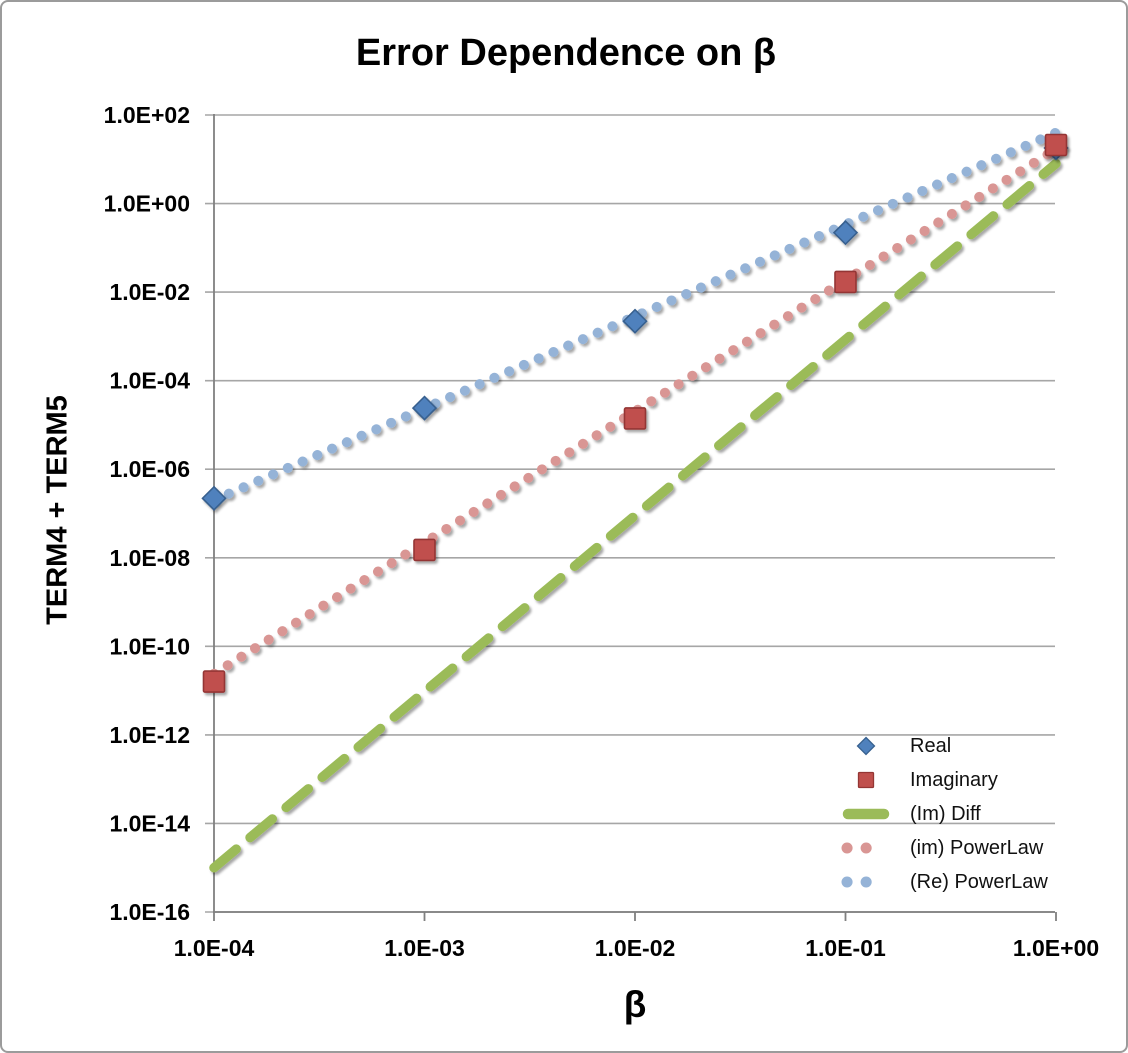 The width and height of the screenshot is (1128, 1053). I want to click on legend-label: (im) PowerLaw, so click(977, 847).